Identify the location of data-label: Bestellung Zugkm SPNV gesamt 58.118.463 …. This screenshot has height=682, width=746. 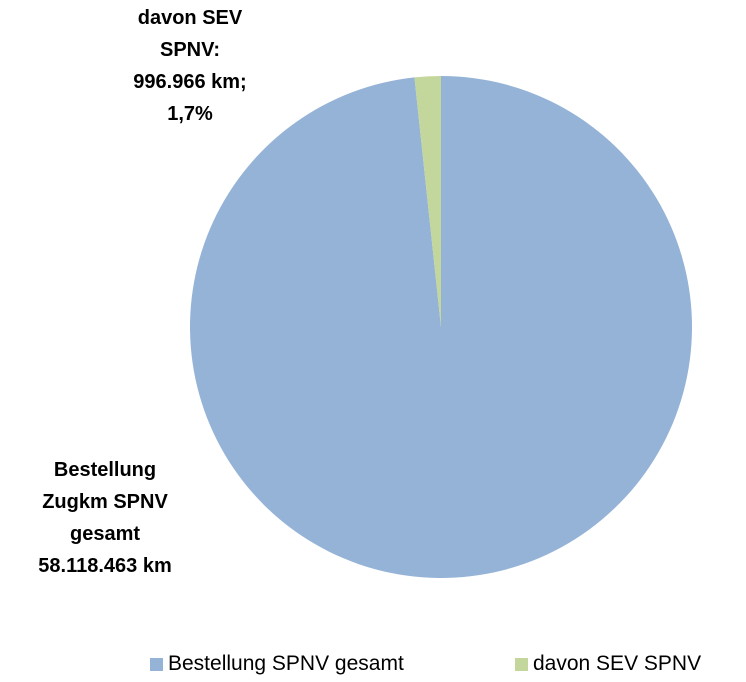
(105, 518).